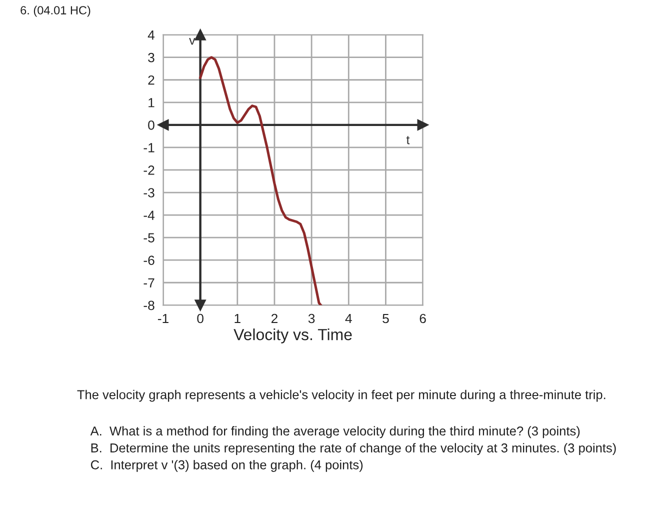  What do you see at coordinates (293, 336) in the screenshot?
I see `text: Velocity vs. Time` at bounding box center [293, 336].